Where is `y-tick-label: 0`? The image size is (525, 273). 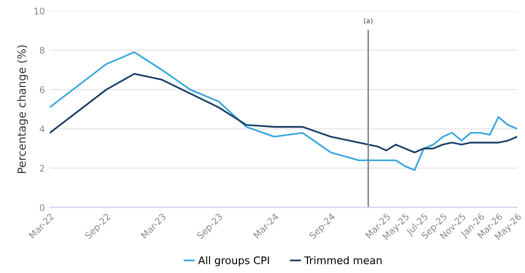 y-tick-label: 0 is located at coordinates (42, 208).